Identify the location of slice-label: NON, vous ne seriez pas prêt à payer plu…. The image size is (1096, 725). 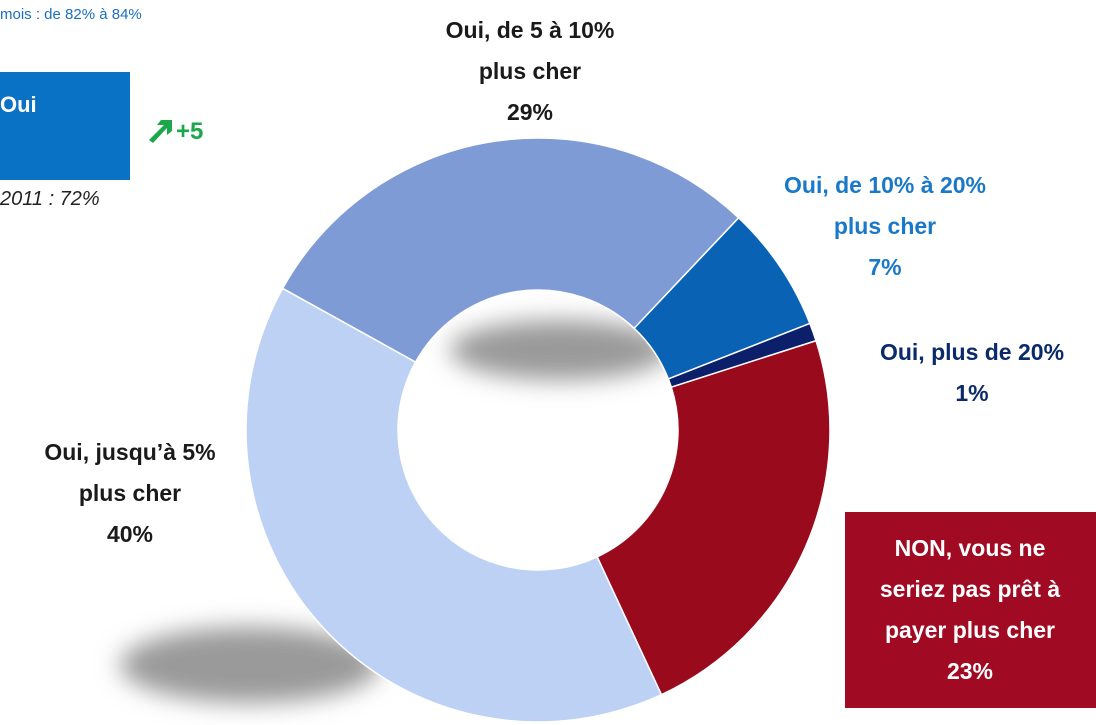
(970, 610).